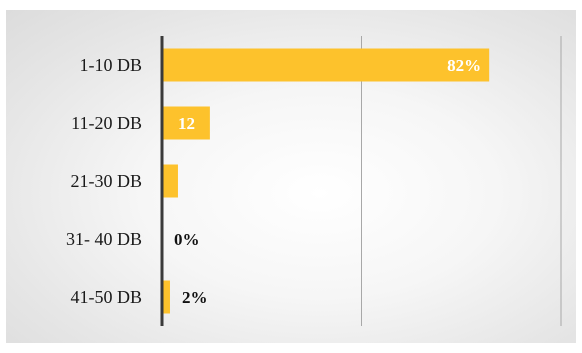 Image resolution: width=582 pixels, height=353 pixels. I want to click on category-label: 41-50 DB, so click(107, 297).